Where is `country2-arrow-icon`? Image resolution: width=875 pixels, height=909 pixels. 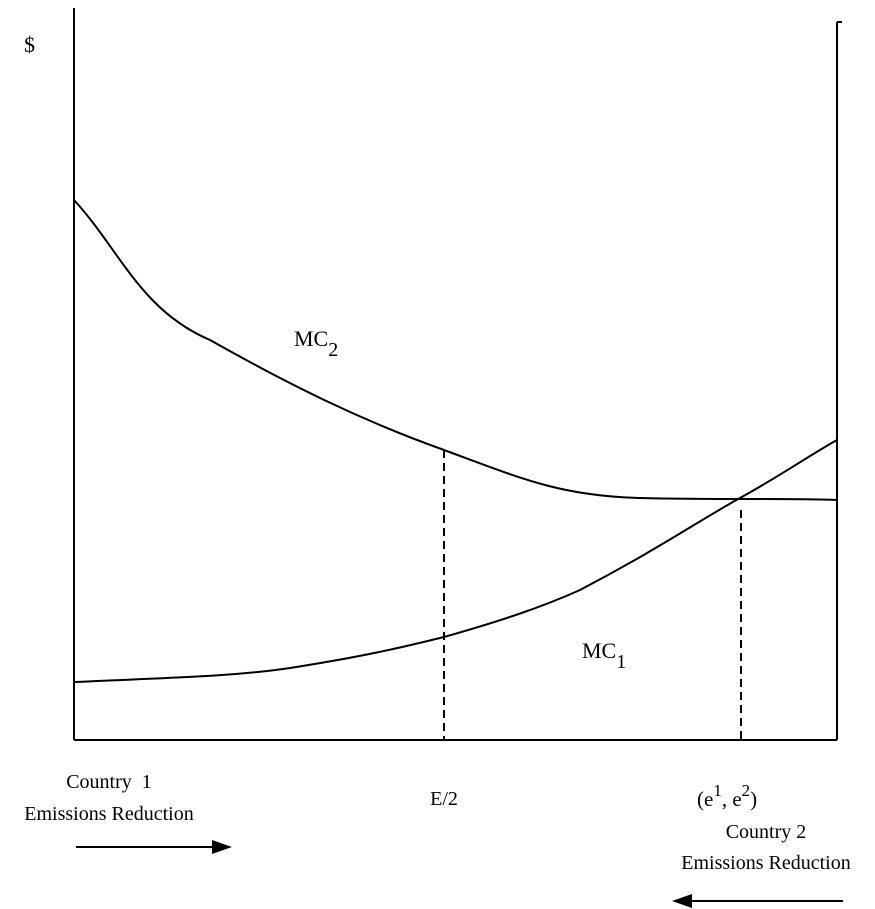
country2-arrow-icon is located at coordinates (757, 901).